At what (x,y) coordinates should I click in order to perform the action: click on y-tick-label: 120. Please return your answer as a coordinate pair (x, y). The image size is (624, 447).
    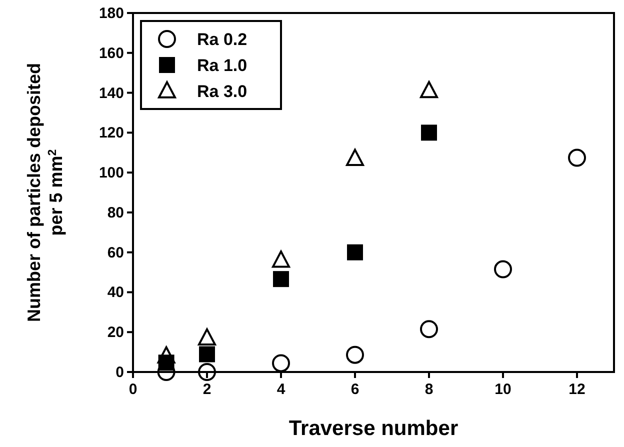
    Looking at the image, I should click on (111, 133).